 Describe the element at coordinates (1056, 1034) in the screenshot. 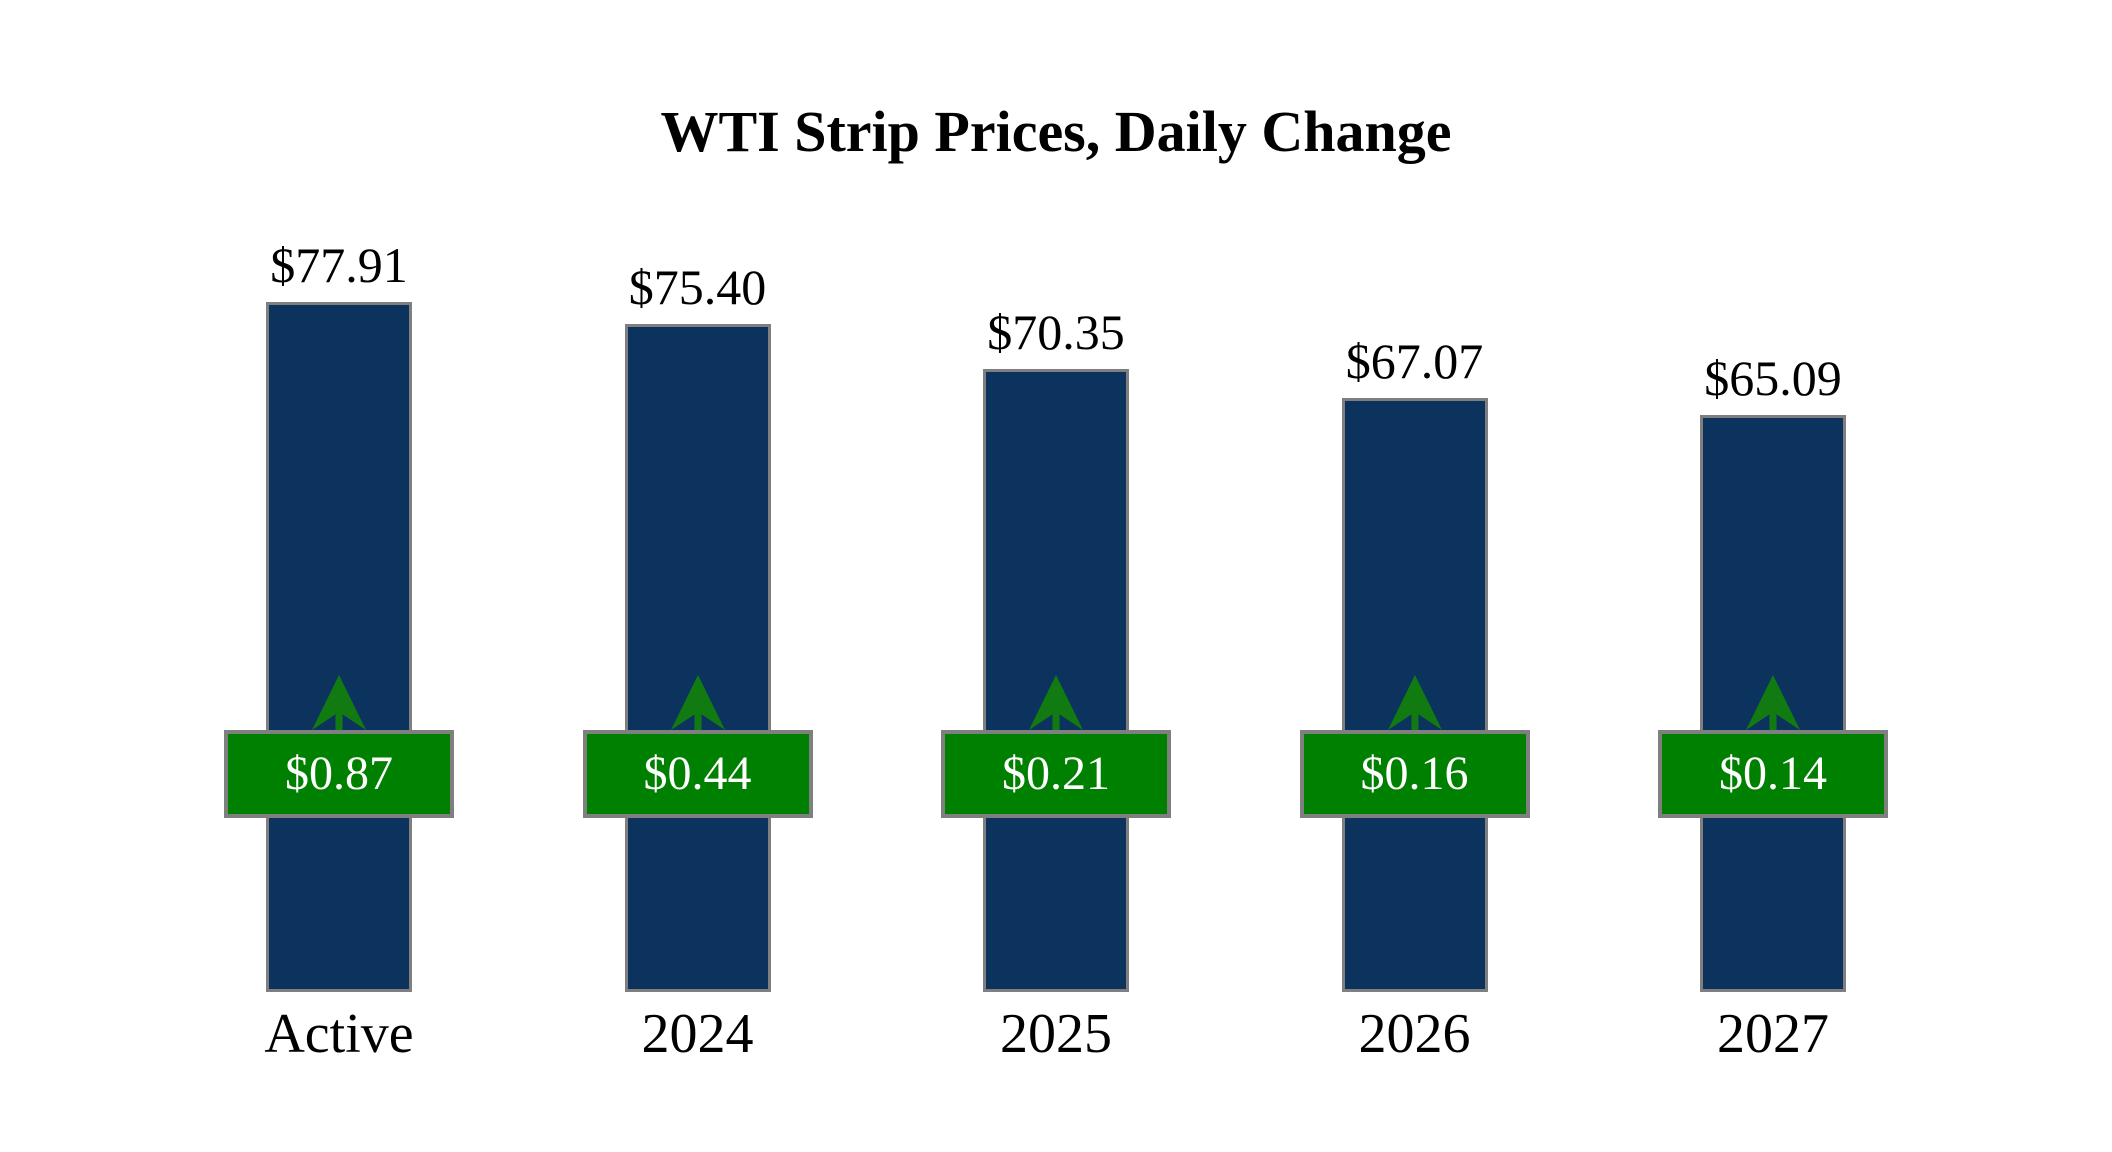

I see `category-label: 2025` at that location.